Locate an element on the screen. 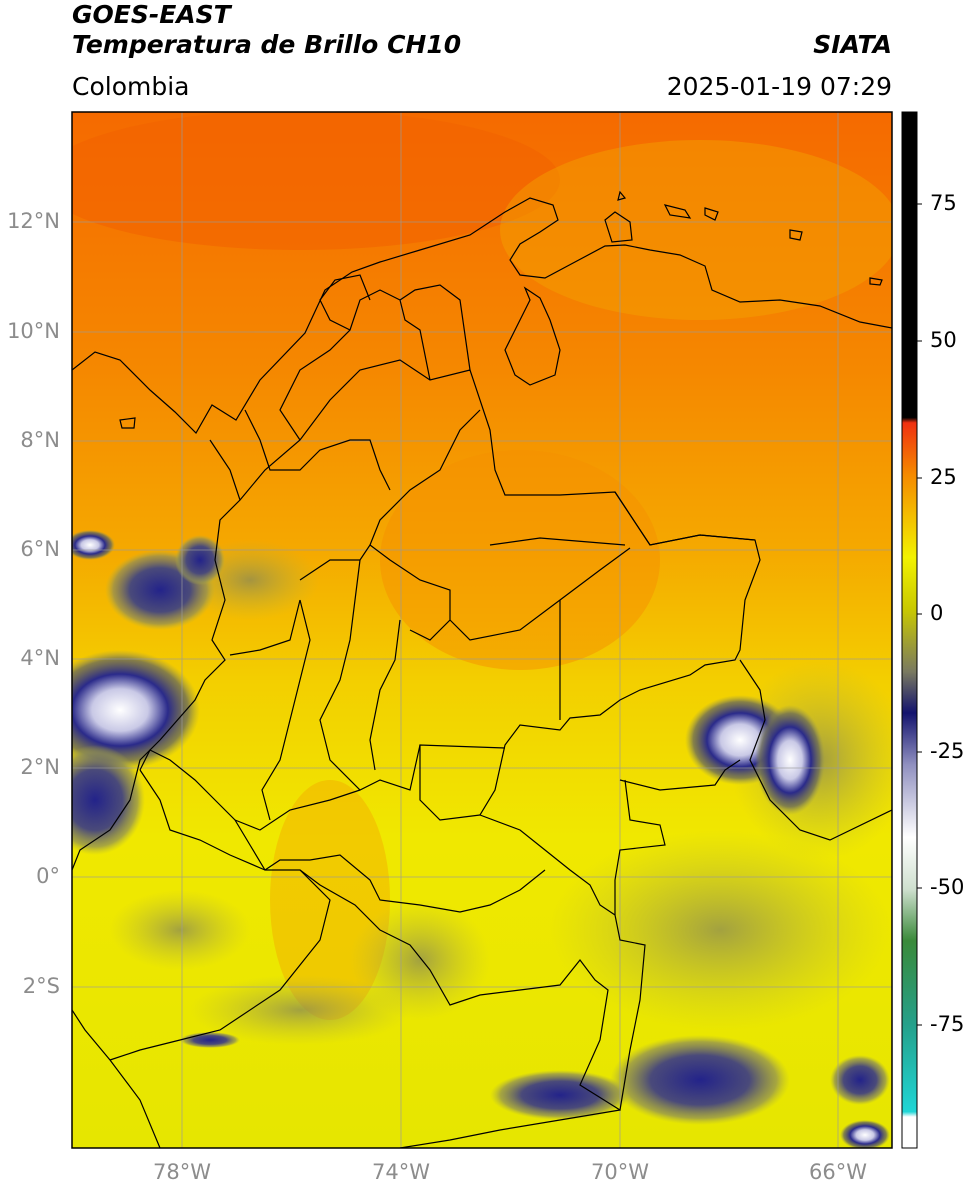  dept-border-q is located at coordinates (435, 327).